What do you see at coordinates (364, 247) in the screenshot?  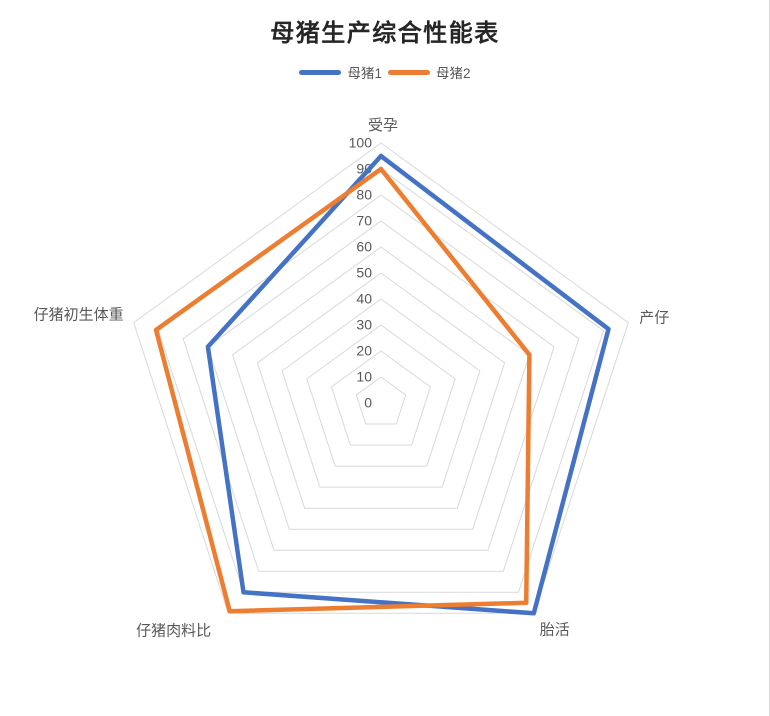 I see `radial-axis-tick-60: 60` at bounding box center [364, 247].